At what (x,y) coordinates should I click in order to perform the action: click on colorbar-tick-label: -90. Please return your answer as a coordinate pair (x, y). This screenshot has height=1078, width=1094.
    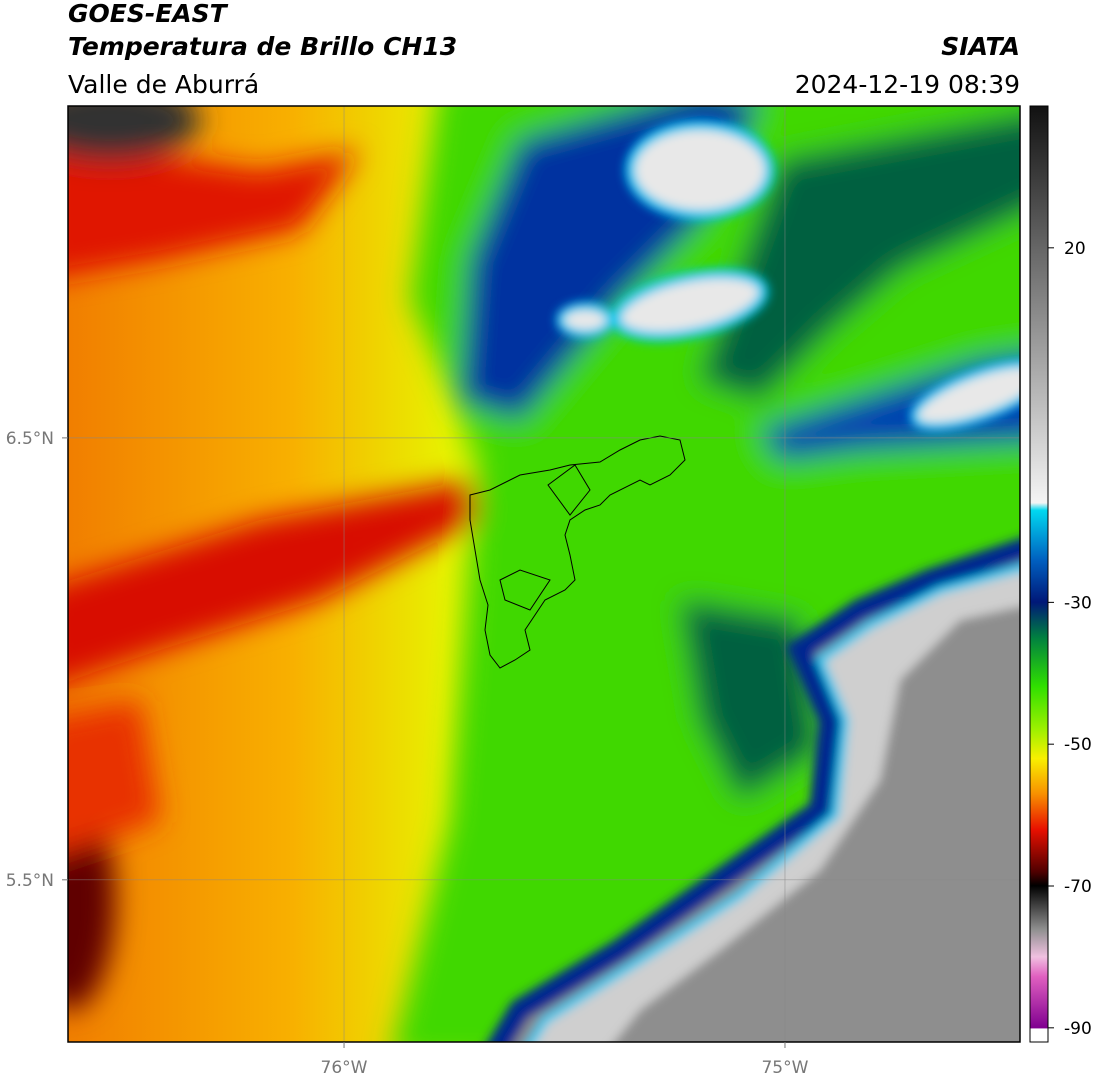
    Looking at the image, I should click on (1078, 1029).